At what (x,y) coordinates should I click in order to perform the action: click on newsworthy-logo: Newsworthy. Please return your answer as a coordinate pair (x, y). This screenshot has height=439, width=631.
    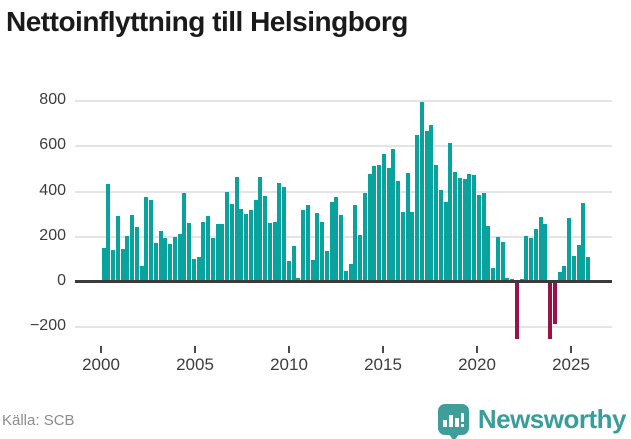
    Looking at the image, I should click on (532, 419).